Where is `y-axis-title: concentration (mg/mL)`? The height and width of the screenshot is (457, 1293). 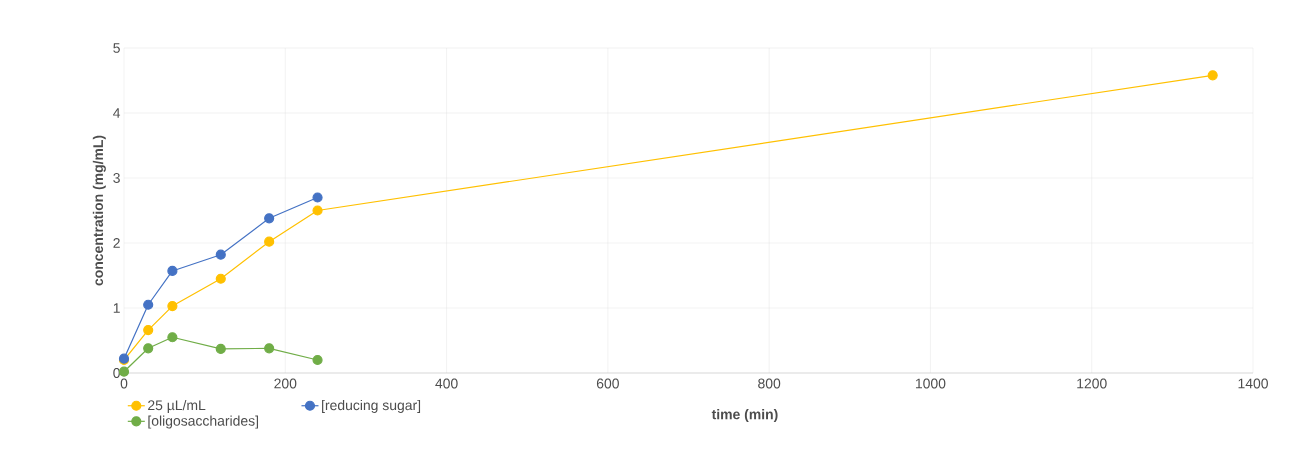 y-axis-title: concentration (mg/mL) is located at coordinates (99, 210).